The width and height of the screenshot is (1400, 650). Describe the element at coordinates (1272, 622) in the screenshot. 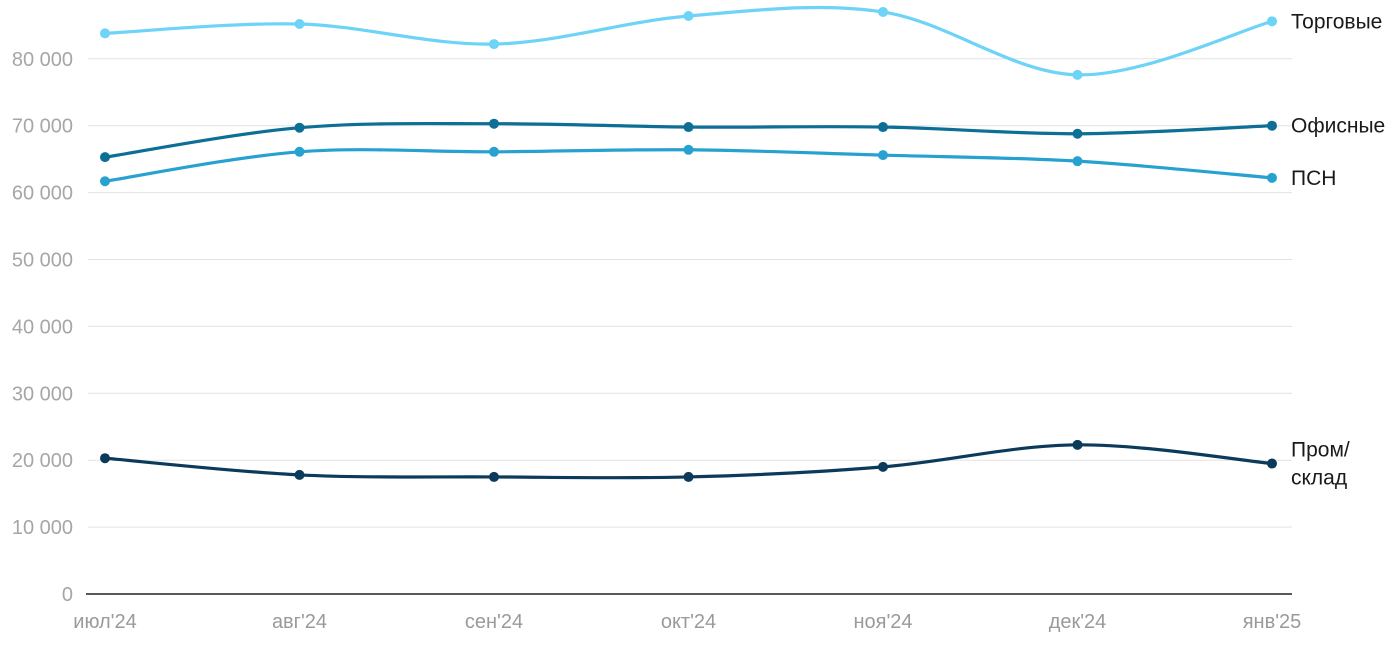

I see `x-tick-label: янв'25` at that location.